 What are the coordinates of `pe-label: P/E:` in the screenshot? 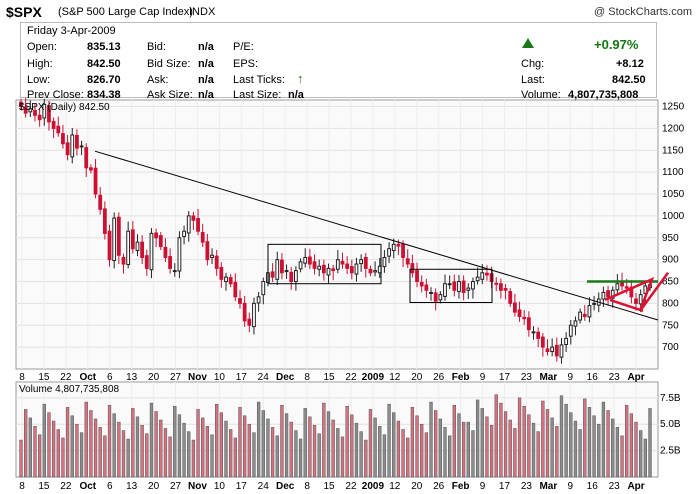 It's located at (243, 47).